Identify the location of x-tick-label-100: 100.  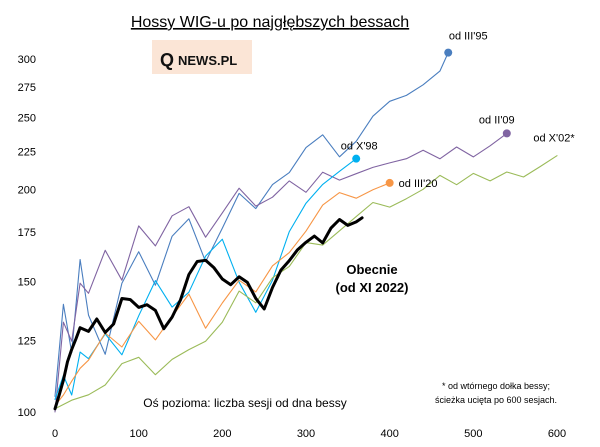
(138, 434).